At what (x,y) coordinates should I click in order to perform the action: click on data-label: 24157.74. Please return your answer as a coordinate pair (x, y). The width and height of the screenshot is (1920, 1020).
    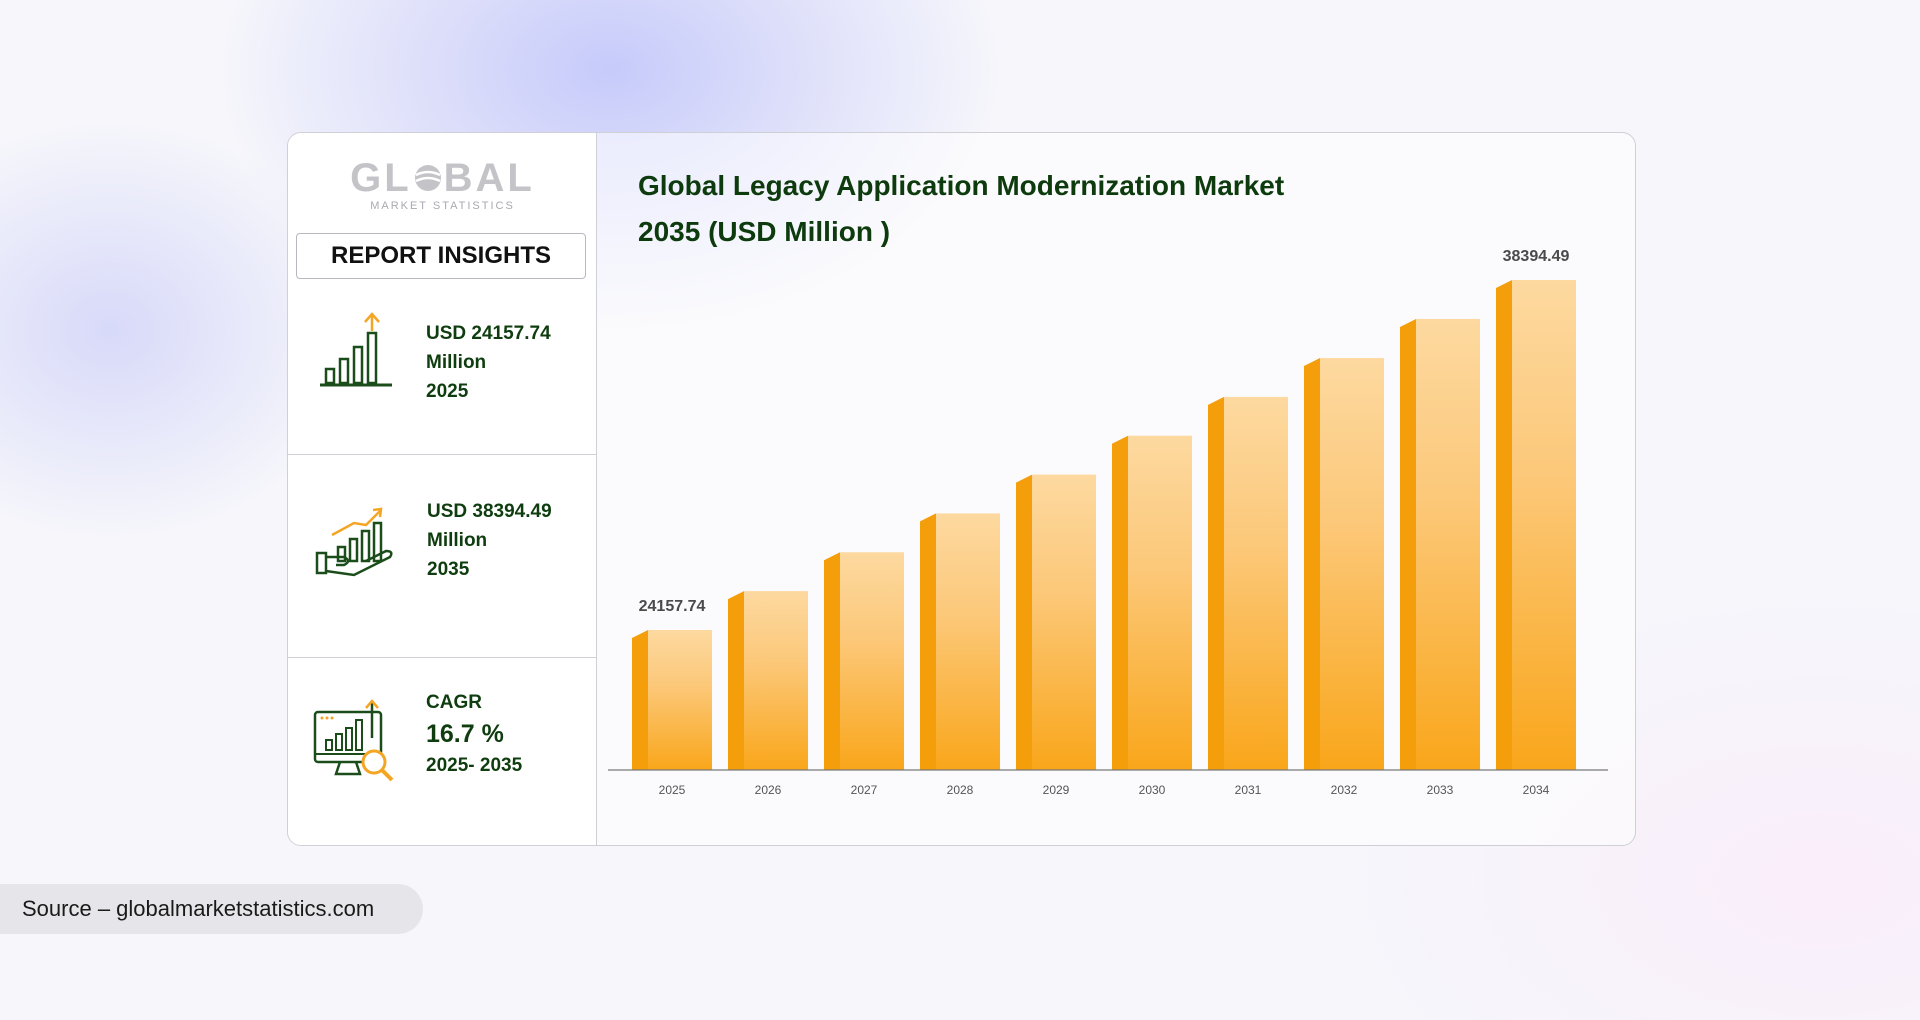
    Looking at the image, I should click on (672, 606).